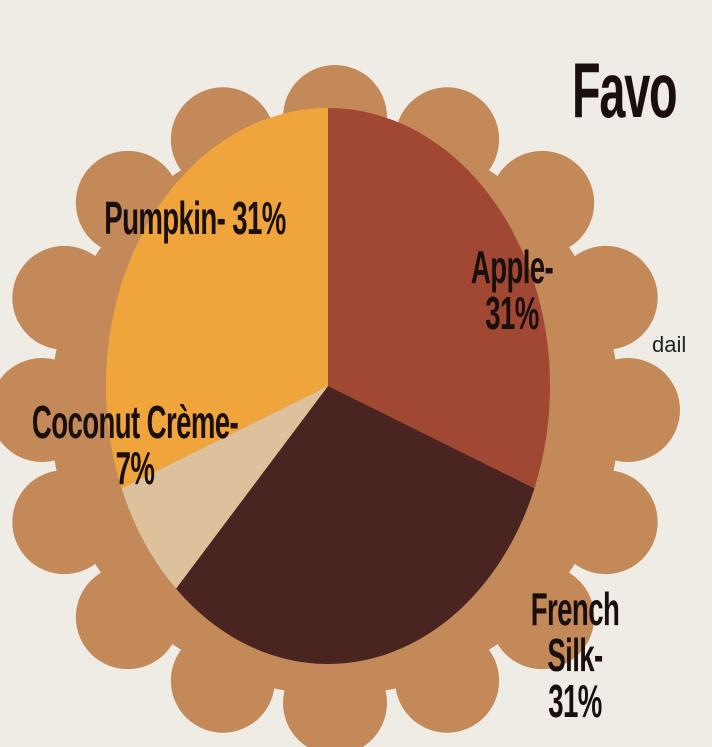 Image resolution: width=712 pixels, height=747 pixels. What do you see at coordinates (625, 90) in the screenshot?
I see `chart-title: Favo` at bounding box center [625, 90].